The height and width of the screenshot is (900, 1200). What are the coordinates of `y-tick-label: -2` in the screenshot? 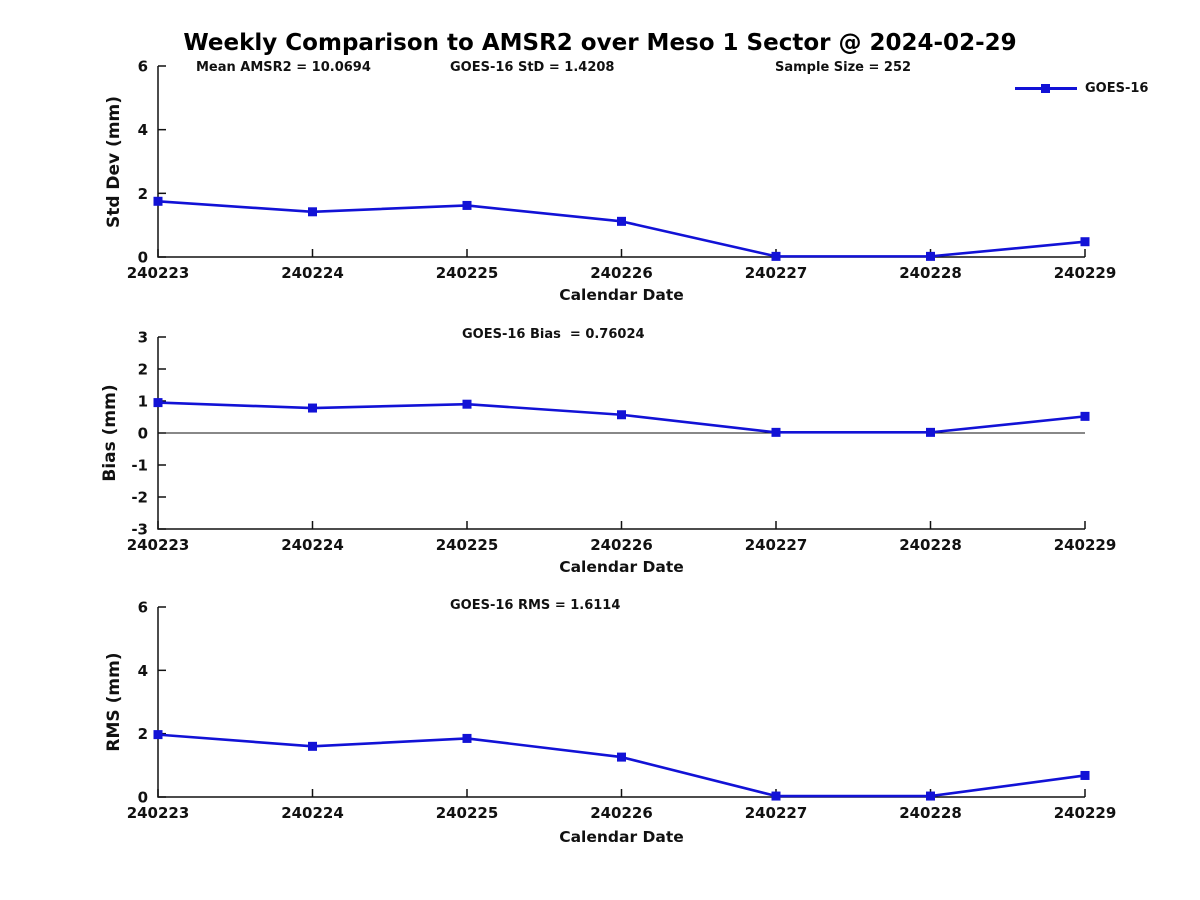 It's located at (139, 498).